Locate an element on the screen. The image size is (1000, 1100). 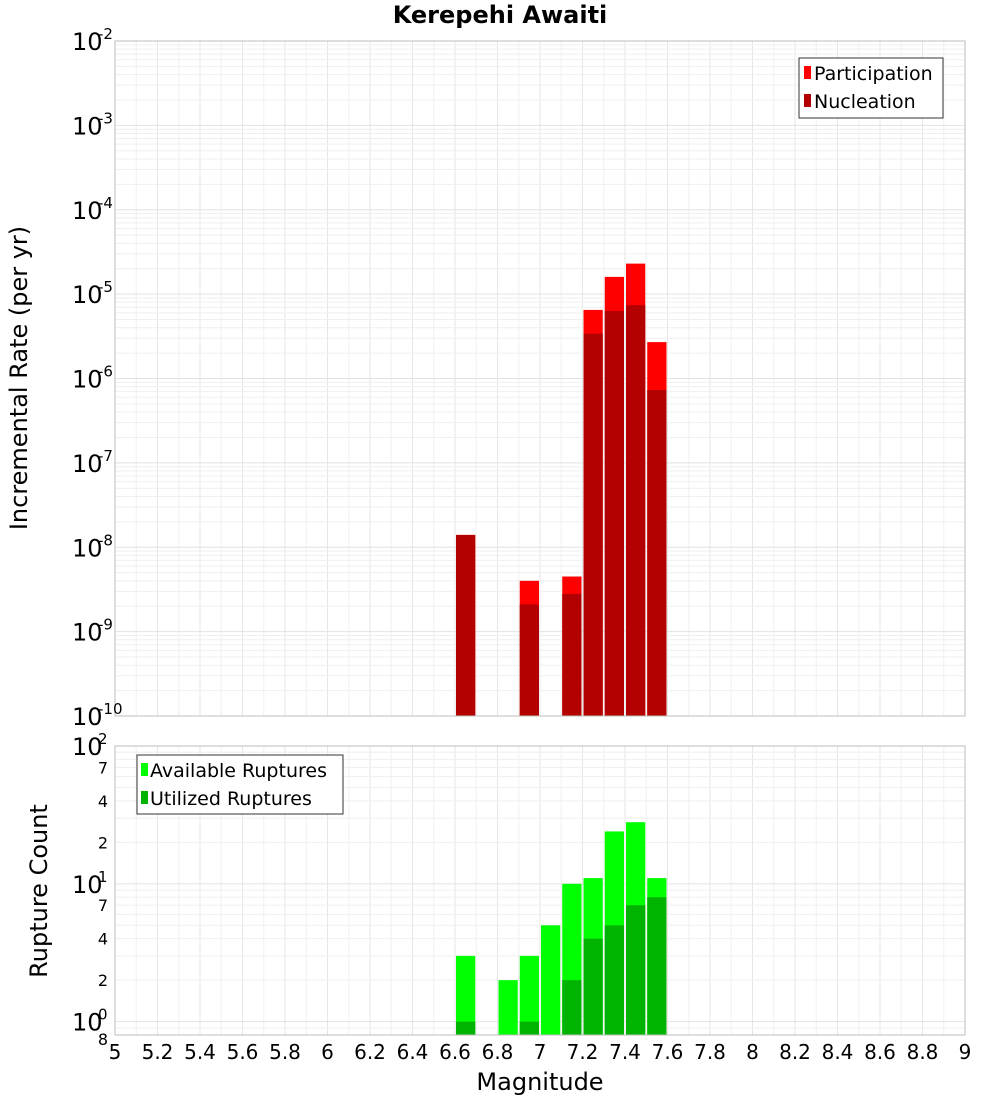
rate-y-tick-exponent: -9 is located at coordinates (105, 625).